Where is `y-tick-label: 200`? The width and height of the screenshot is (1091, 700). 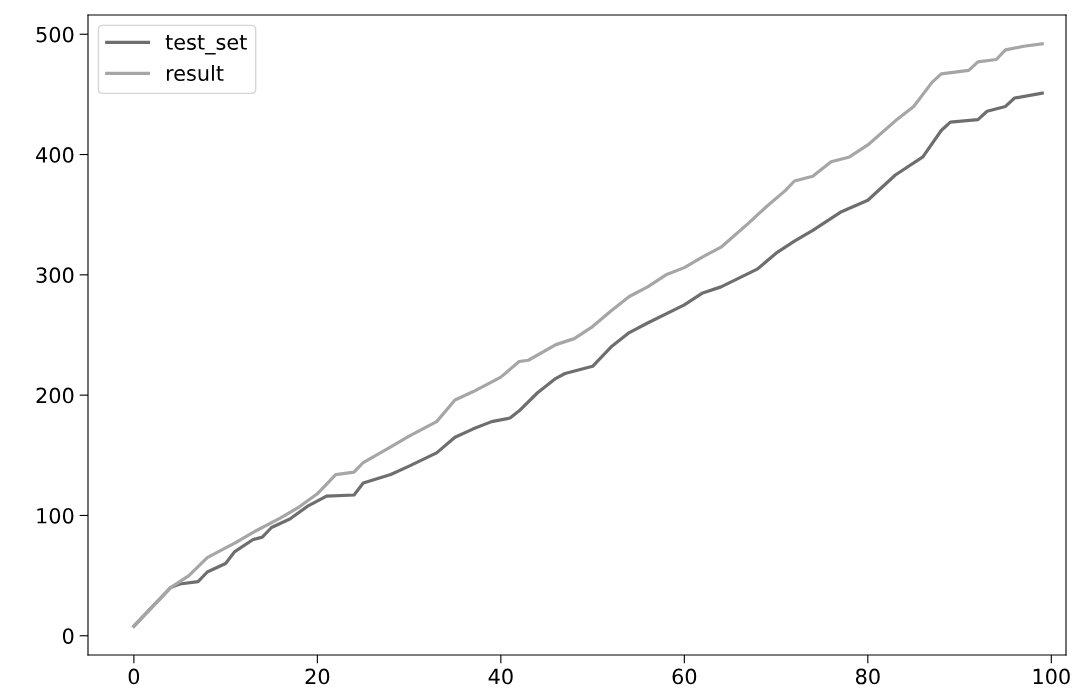
y-tick-label: 200 is located at coordinates (55, 395).